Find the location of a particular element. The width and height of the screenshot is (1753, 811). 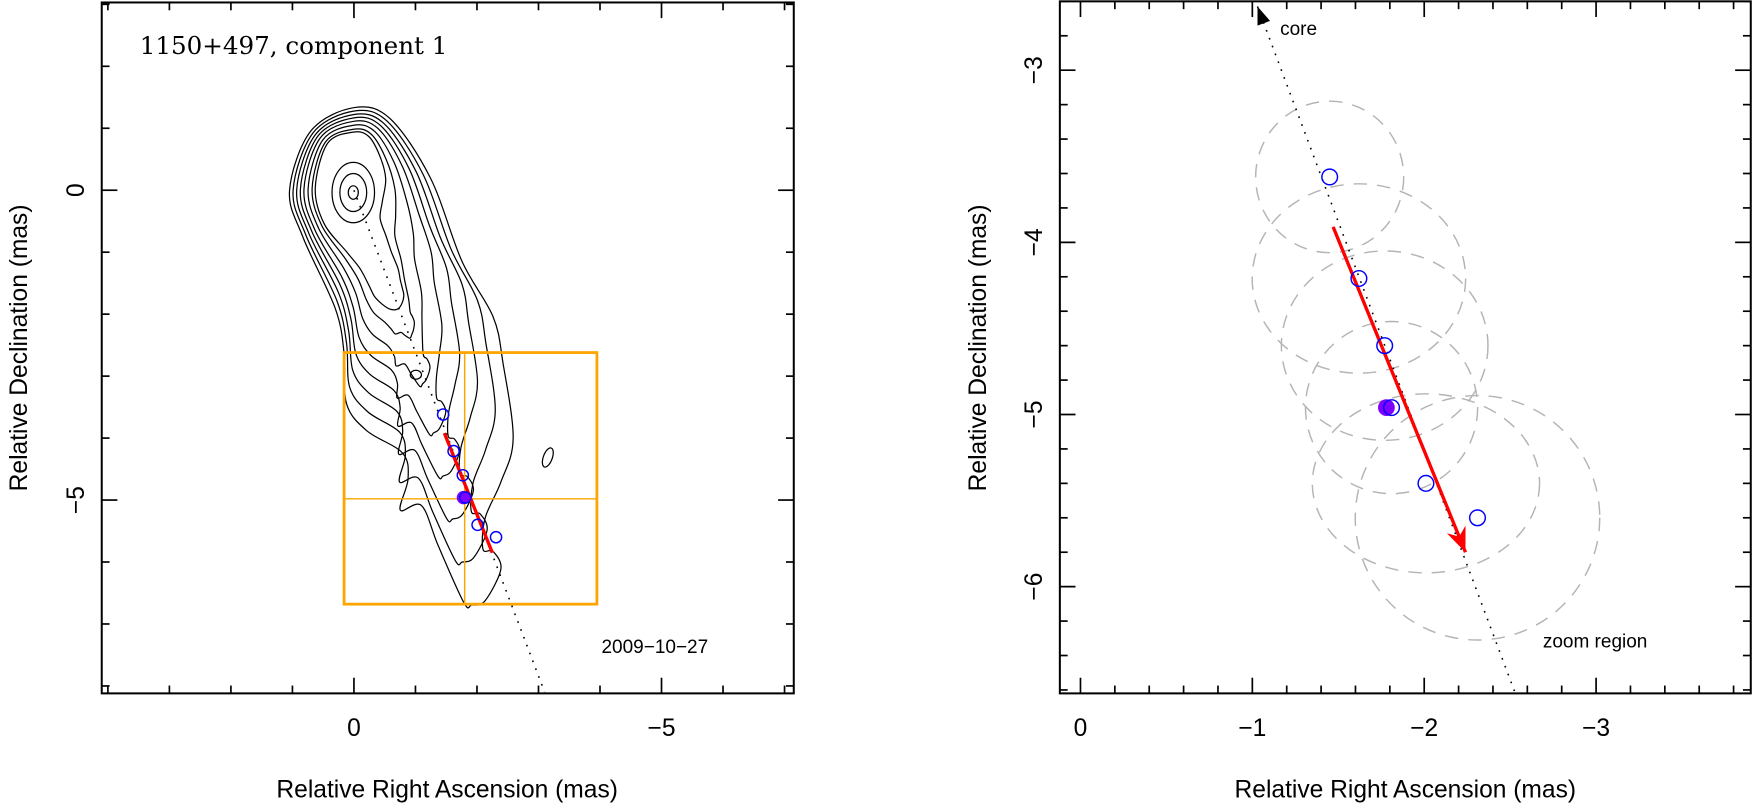

contour-map is located at coordinates (421, 357).